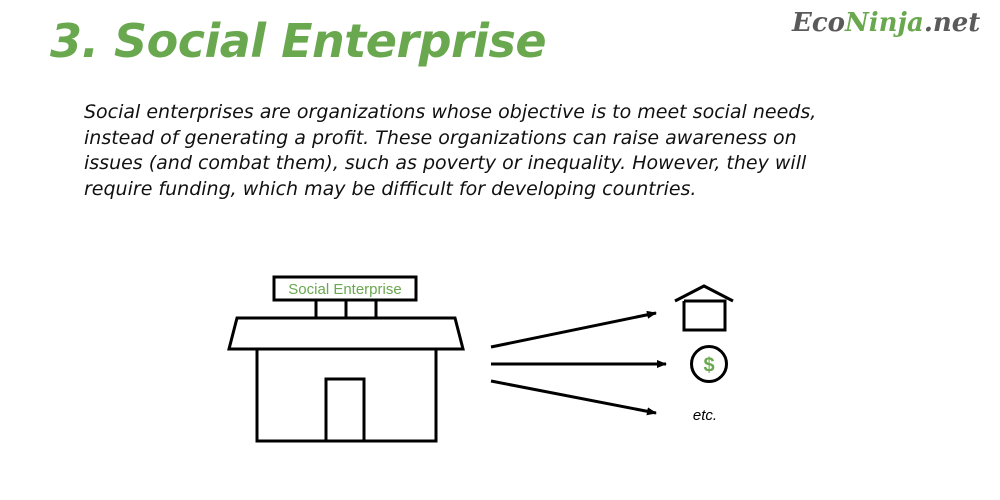 This screenshot has height=500, width=1000. I want to click on arrow-to-etc, so click(573, 397).